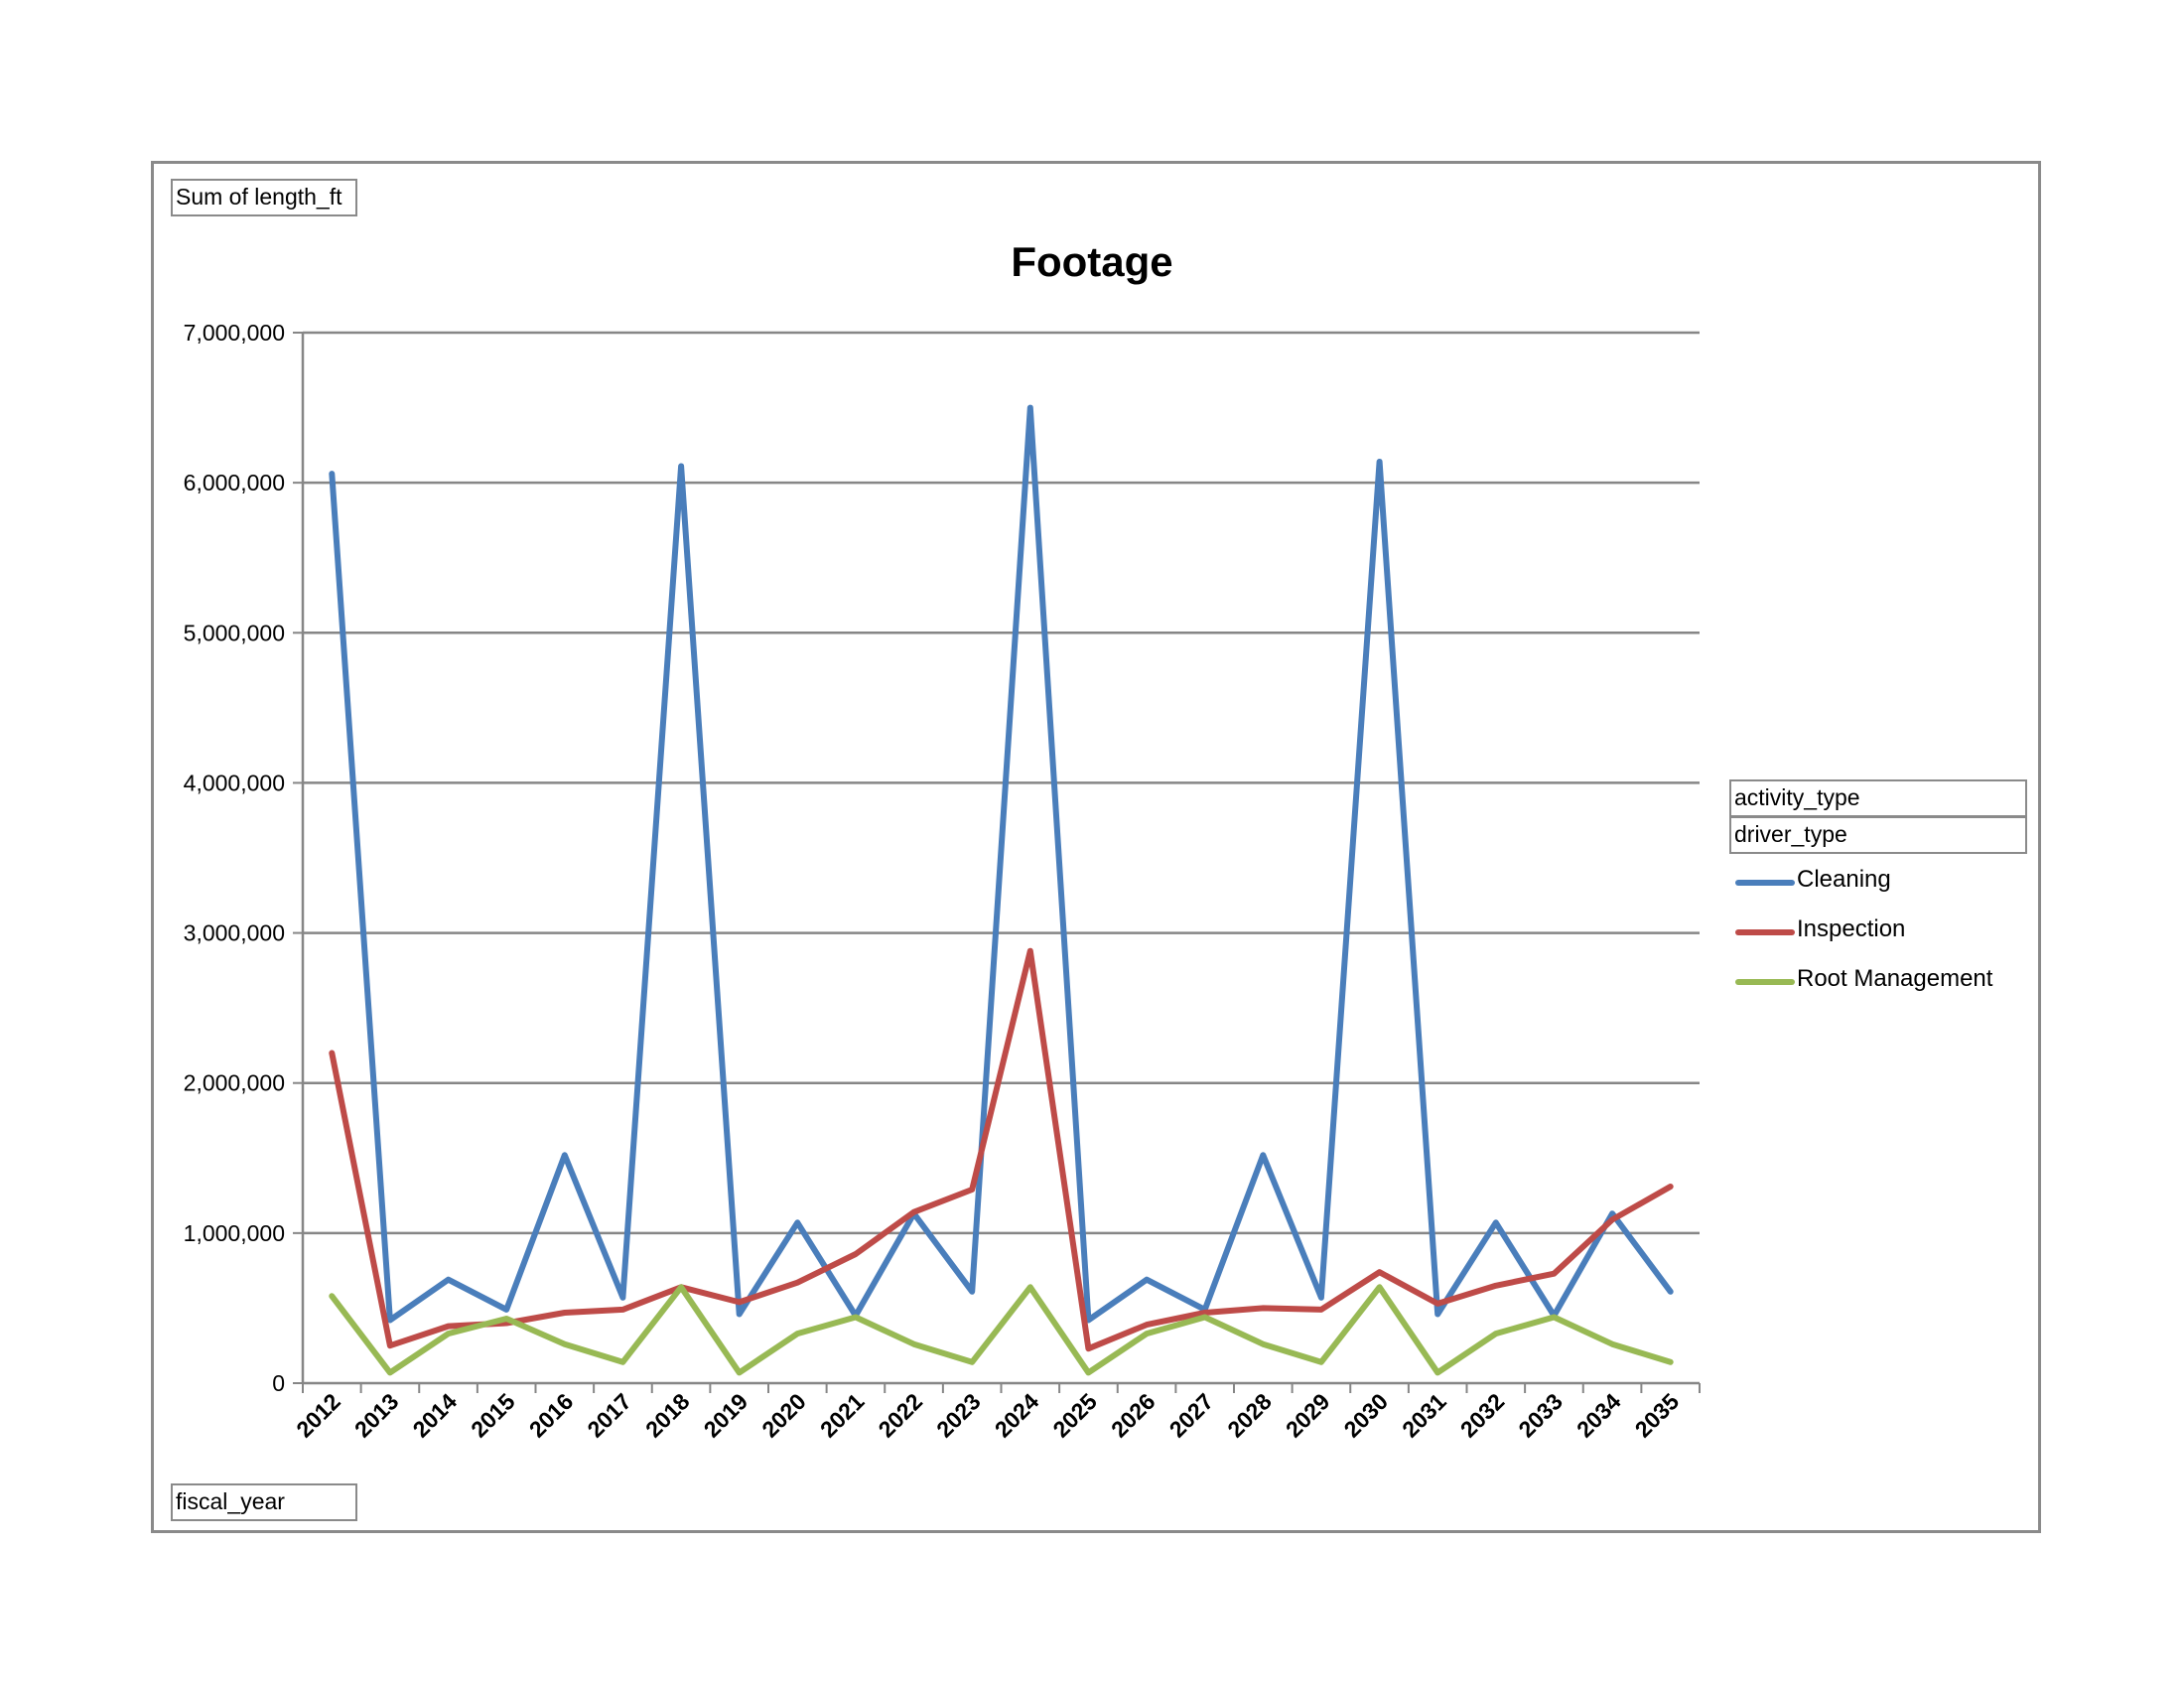  What do you see at coordinates (1765, 982) in the screenshot?
I see `legend-swatch-root-management` at bounding box center [1765, 982].